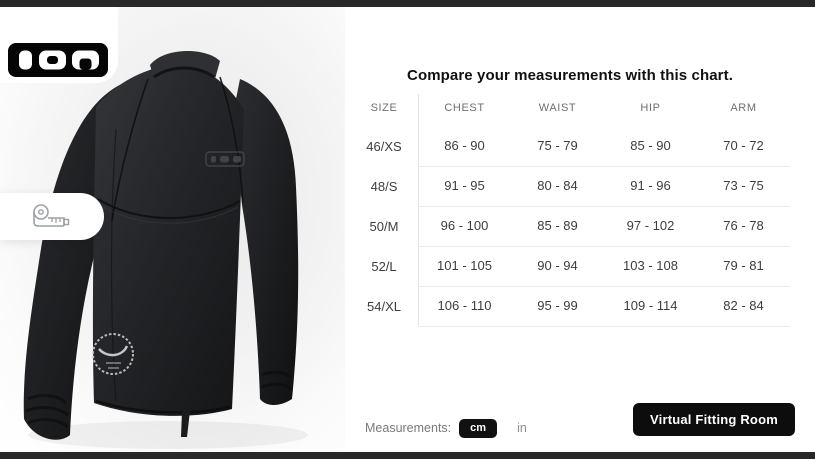 Image resolution: width=815 pixels, height=459 pixels. I want to click on units-toggle: Measurements: cm in, so click(446, 428).